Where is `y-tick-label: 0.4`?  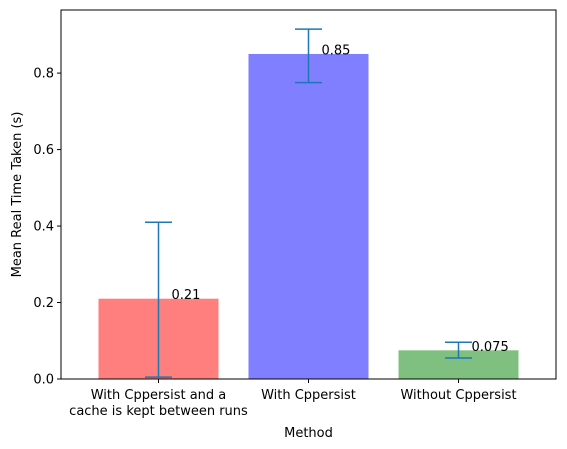 y-tick-label: 0.4 is located at coordinates (43, 227).